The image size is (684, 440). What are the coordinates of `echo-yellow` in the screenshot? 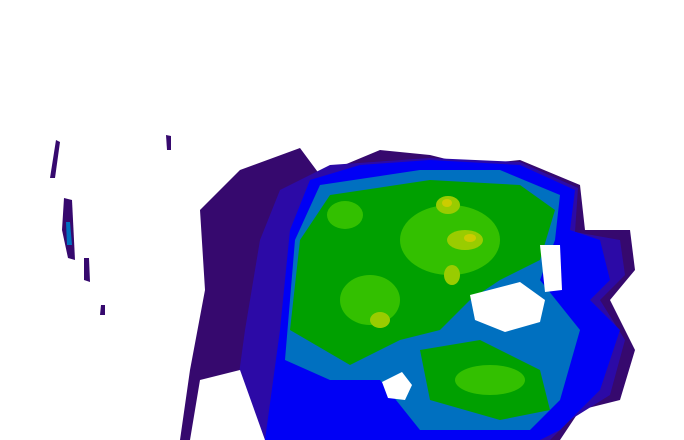 It's located at (459, 220).